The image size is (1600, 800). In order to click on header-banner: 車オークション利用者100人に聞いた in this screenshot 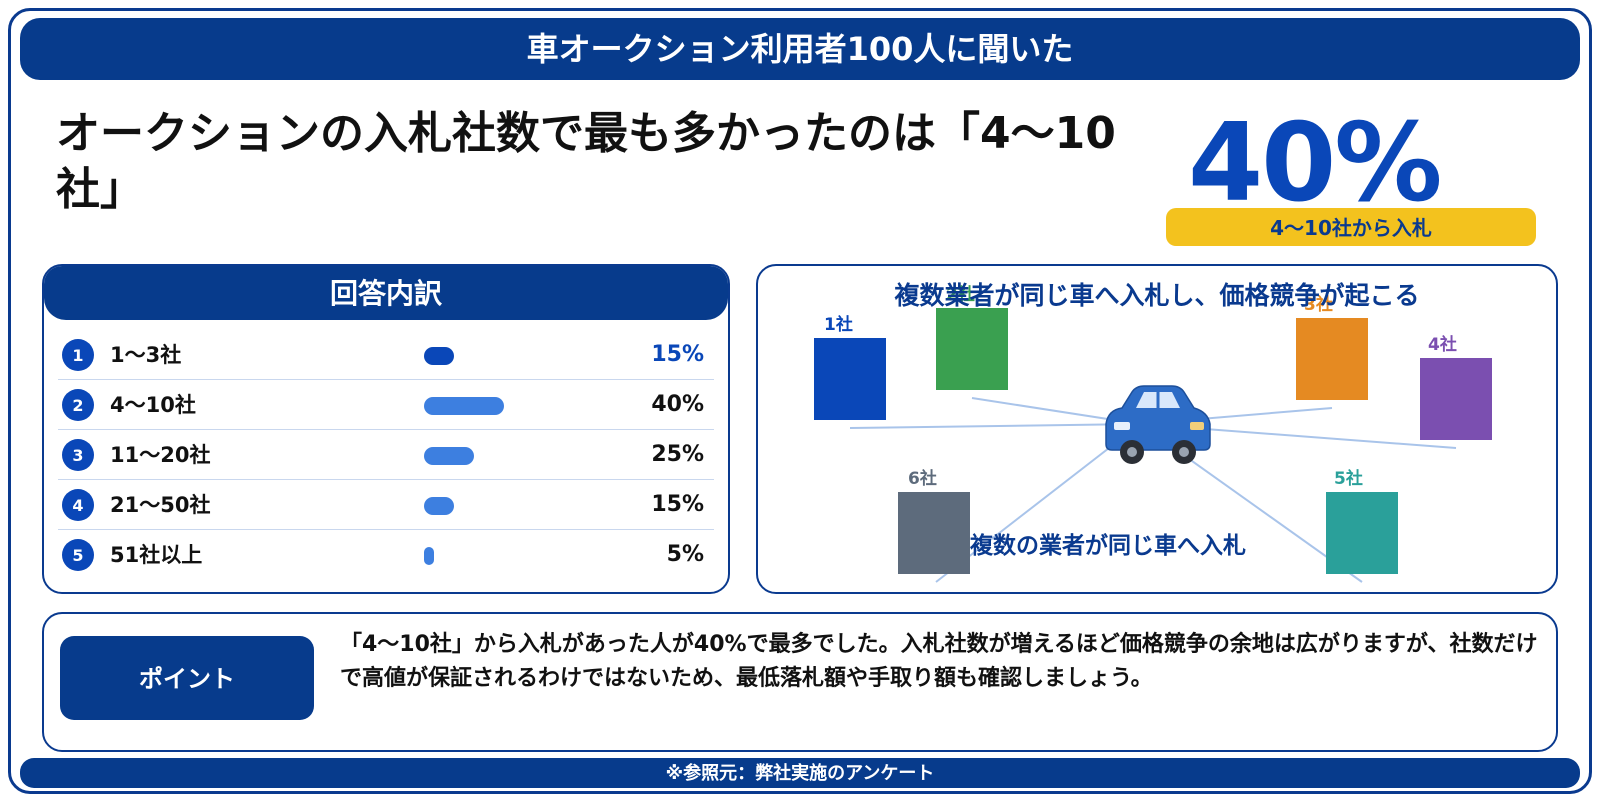, I will do `click(800, 49)`.